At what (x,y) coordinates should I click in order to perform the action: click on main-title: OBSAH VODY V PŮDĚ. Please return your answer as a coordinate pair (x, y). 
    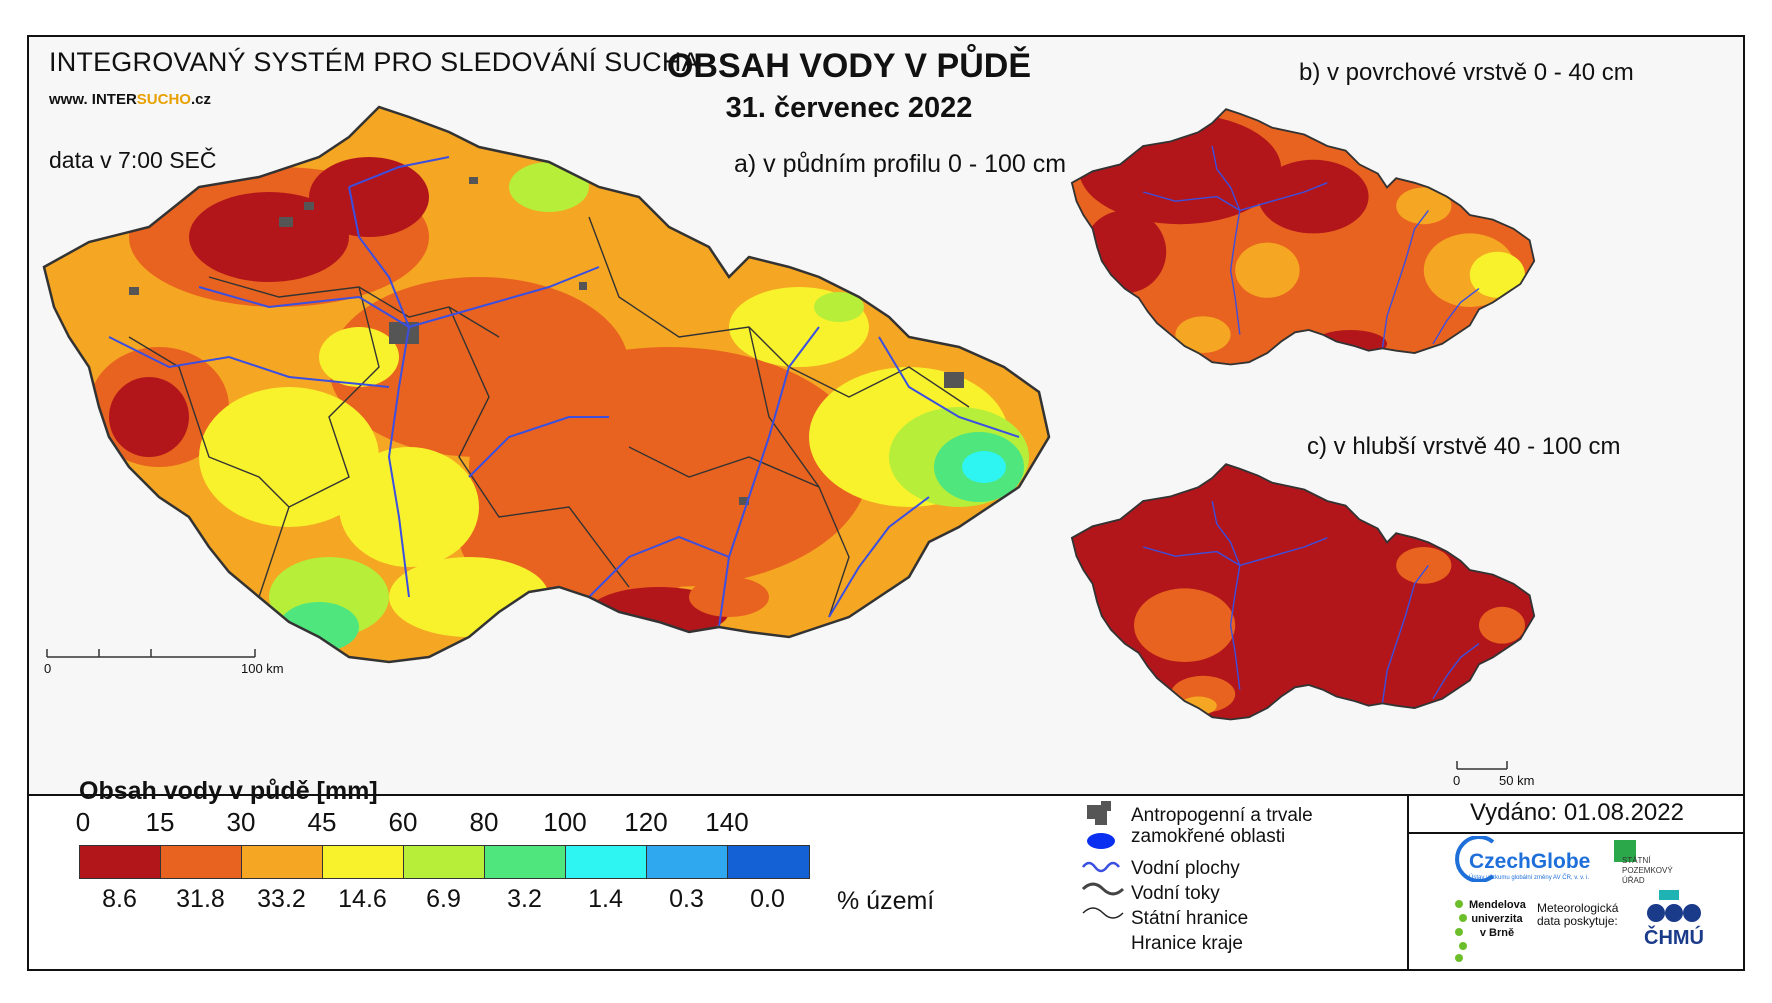
    Looking at the image, I should click on (848, 66).